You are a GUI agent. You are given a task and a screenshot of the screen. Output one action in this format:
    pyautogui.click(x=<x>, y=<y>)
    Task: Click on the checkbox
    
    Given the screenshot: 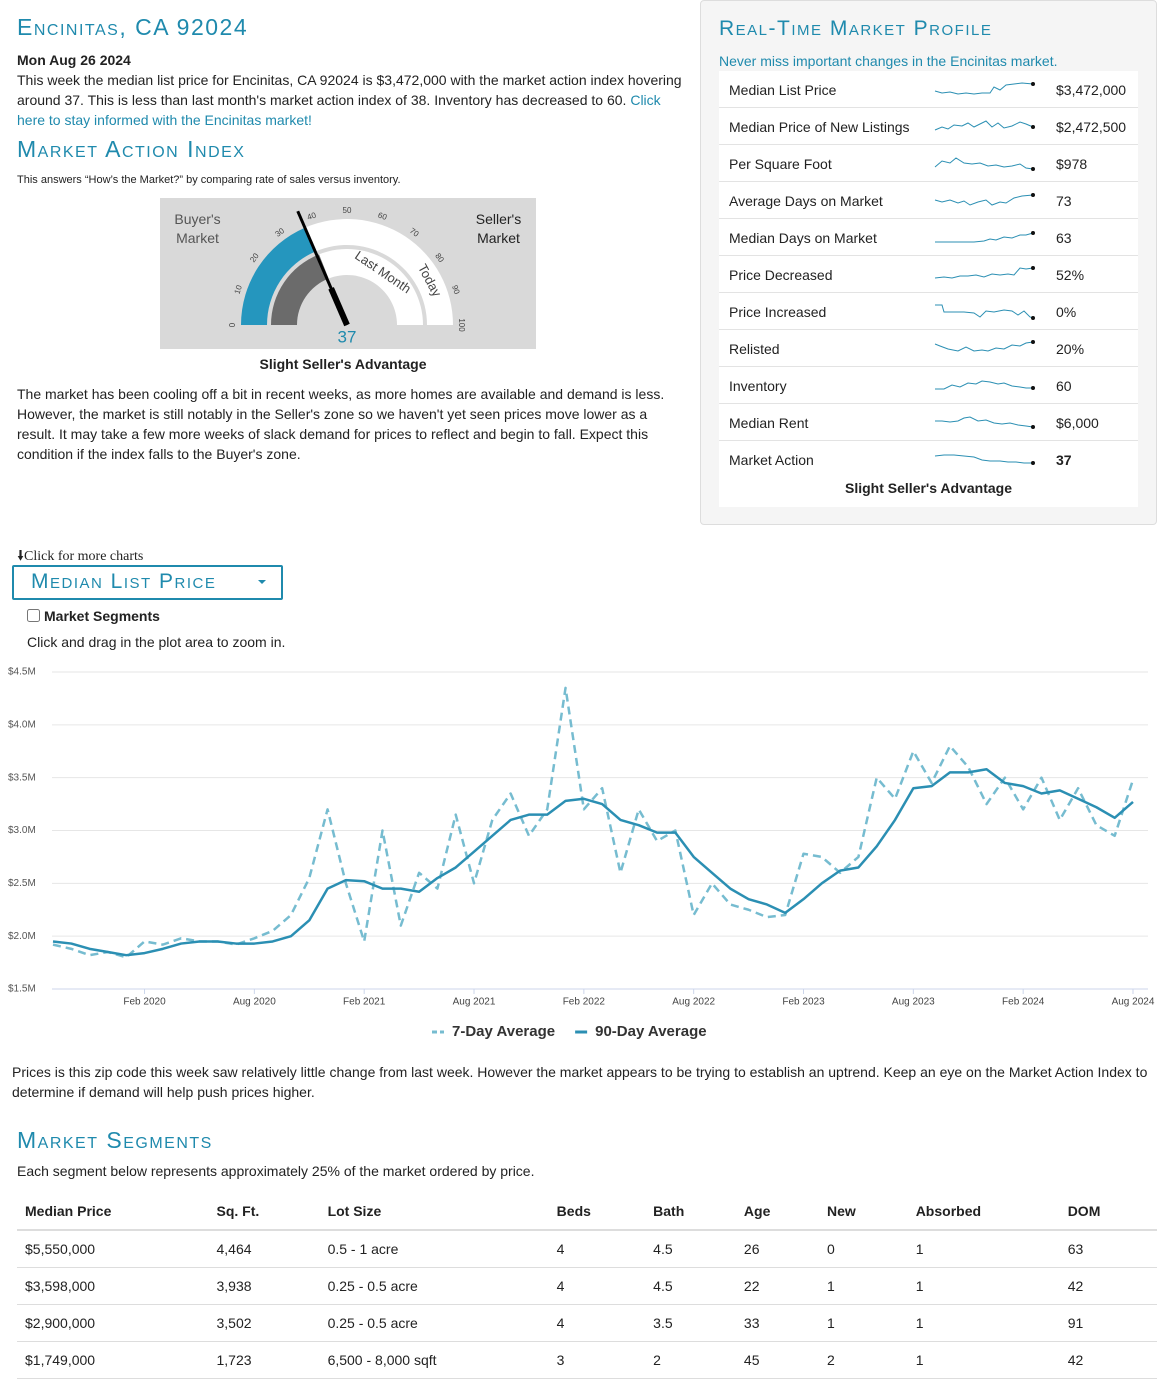 What is the action you would take?
    pyautogui.click(x=33, y=615)
    